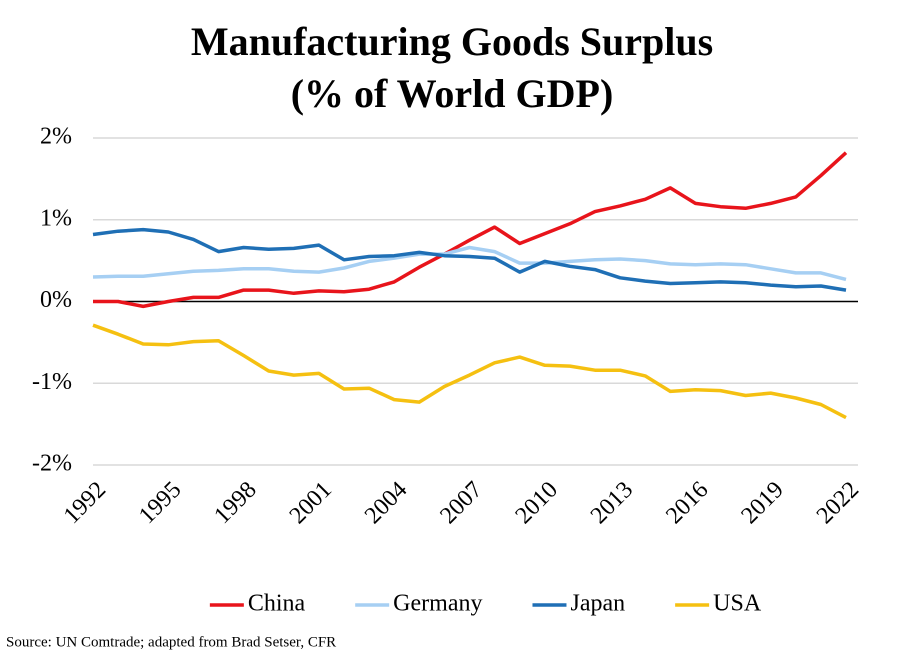 This screenshot has width=904, height=665. What do you see at coordinates (485, 604) in the screenshot?
I see `legend: China Germany Japan USA` at bounding box center [485, 604].